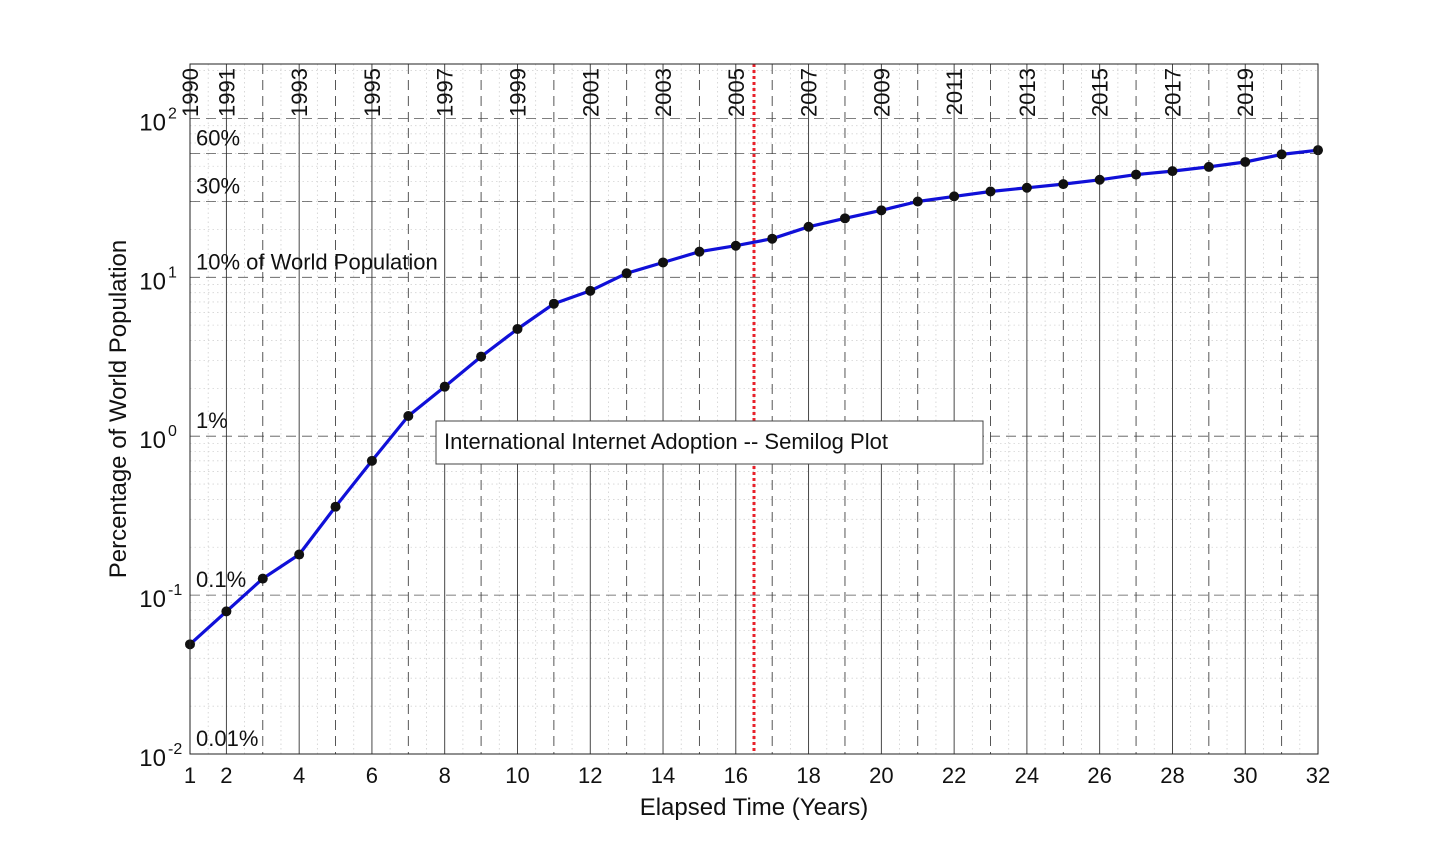 The width and height of the screenshot is (1456, 844). I want to click on percent-label-suffix: of World Population, so click(339, 261).